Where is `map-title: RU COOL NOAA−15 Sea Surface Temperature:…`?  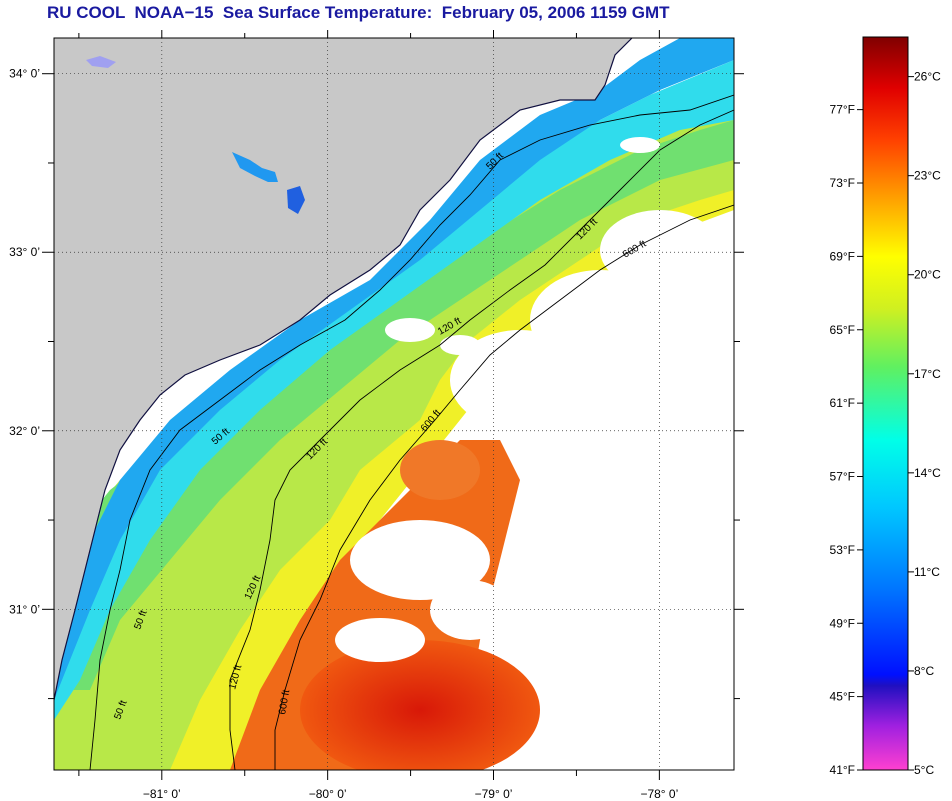 map-title: RU COOL NOAA−15 Sea Surface Temperature:… is located at coordinates (358, 12).